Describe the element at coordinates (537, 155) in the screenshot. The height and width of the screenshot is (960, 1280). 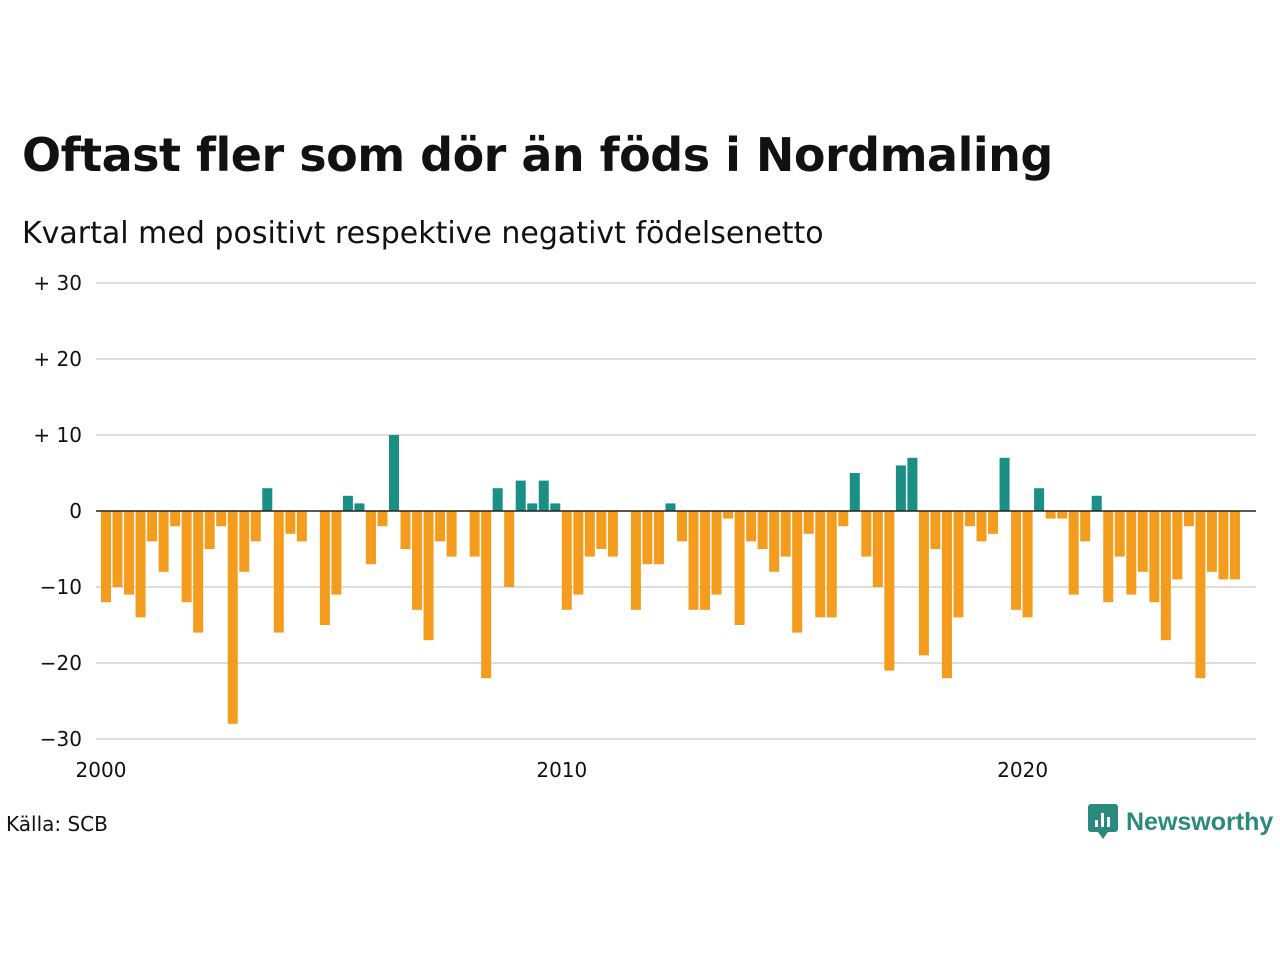
I see `chart-title: Oftast fler som dör än föds i Nordmaling` at that location.